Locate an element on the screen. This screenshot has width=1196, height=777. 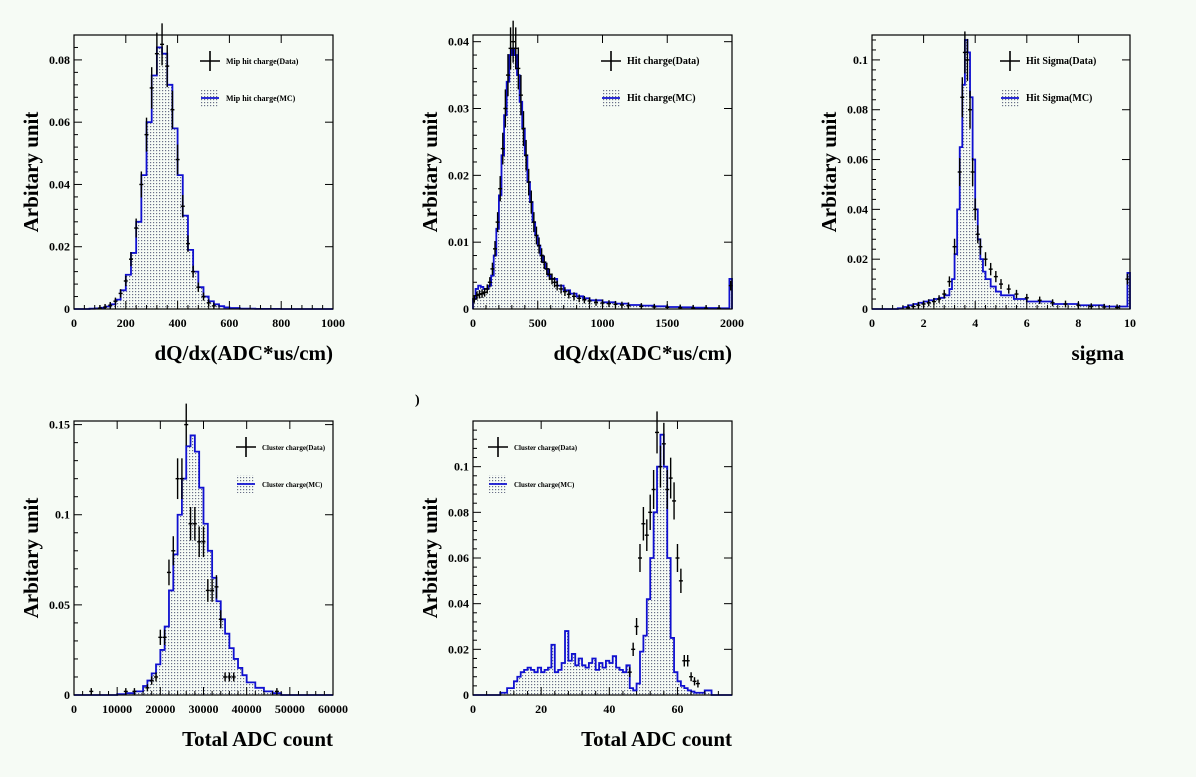
x-tick-label: 20 is located at coordinates (541, 709).